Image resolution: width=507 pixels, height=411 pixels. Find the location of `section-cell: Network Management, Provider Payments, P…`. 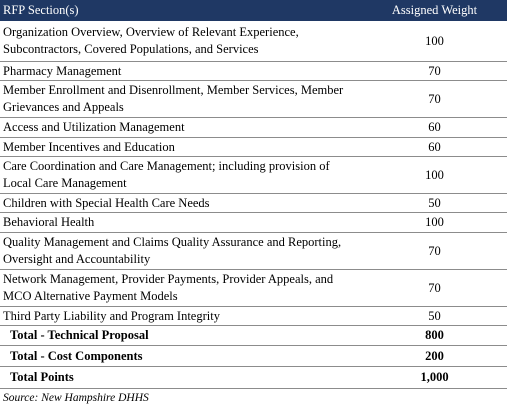

section-cell: Network Management, Provider Payments, P… is located at coordinates (168, 287).